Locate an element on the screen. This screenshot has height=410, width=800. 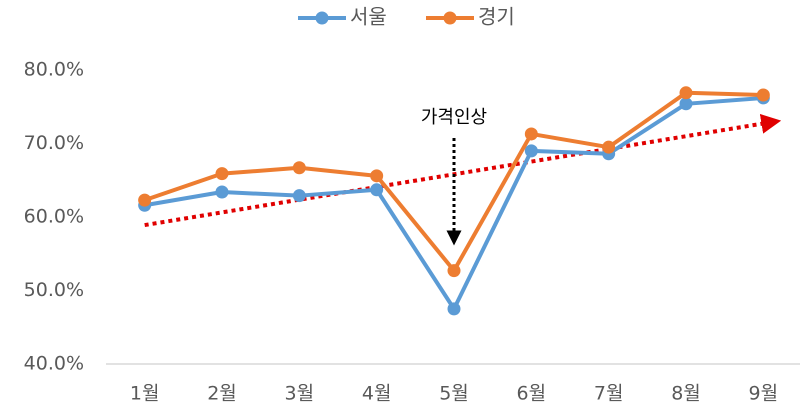
x-tick-label: 2월 is located at coordinates (222, 394).